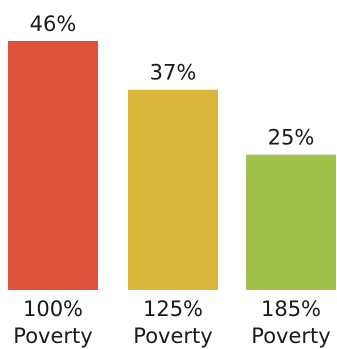 The height and width of the screenshot is (349, 337). What do you see at coordinates (171, 322) in the screenshot?
I see `category-labels-group: 100% Poverty 125% Poverty 185% Poverty` at bounding box center [171, 322].